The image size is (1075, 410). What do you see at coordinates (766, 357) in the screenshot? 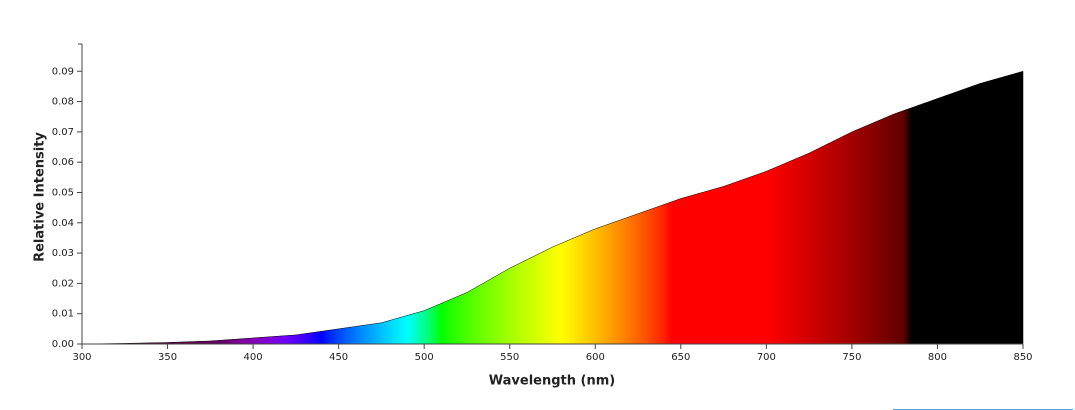
I see `x-tick-label: 700` at bounding box center [766, 357].